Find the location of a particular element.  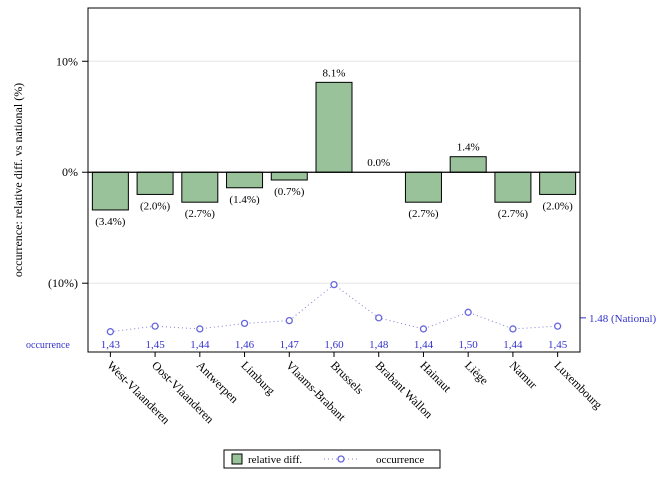

y-tick-label: (10%) is located at coordinates (63, 283).